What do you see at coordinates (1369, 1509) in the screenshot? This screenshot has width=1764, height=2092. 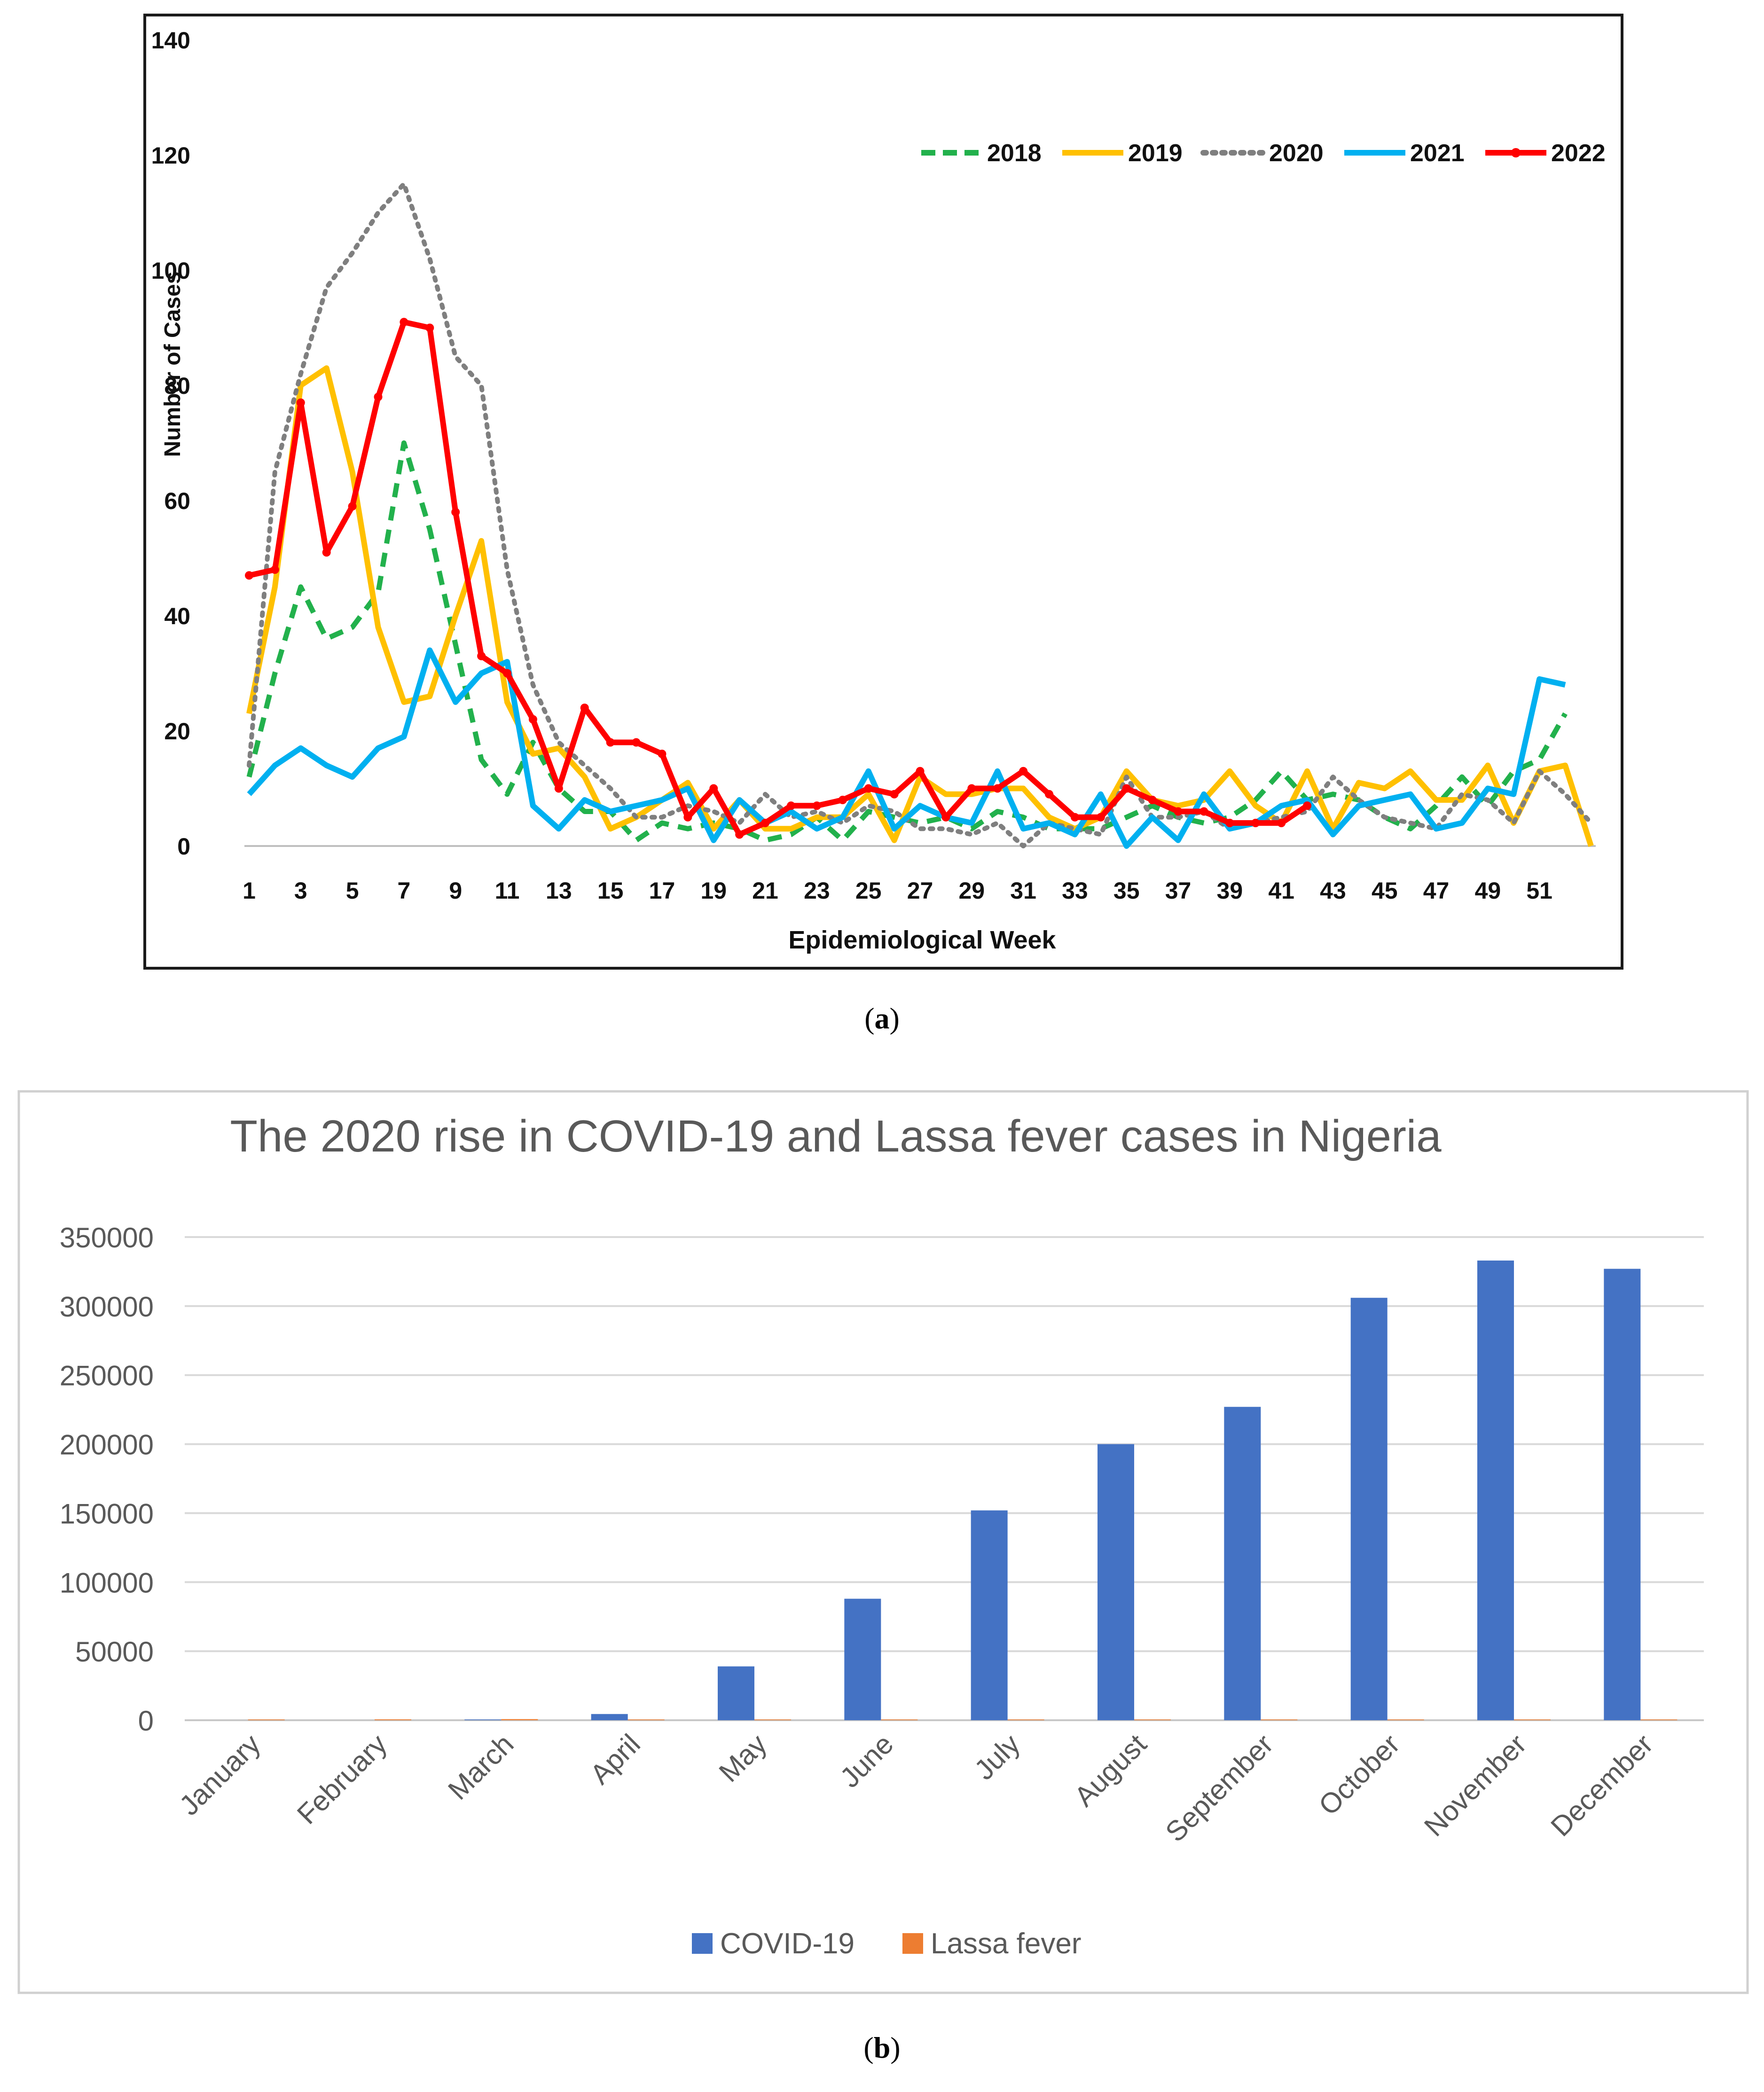 I see `bar-covid-19-october` at bounding box center [1369, 1509].